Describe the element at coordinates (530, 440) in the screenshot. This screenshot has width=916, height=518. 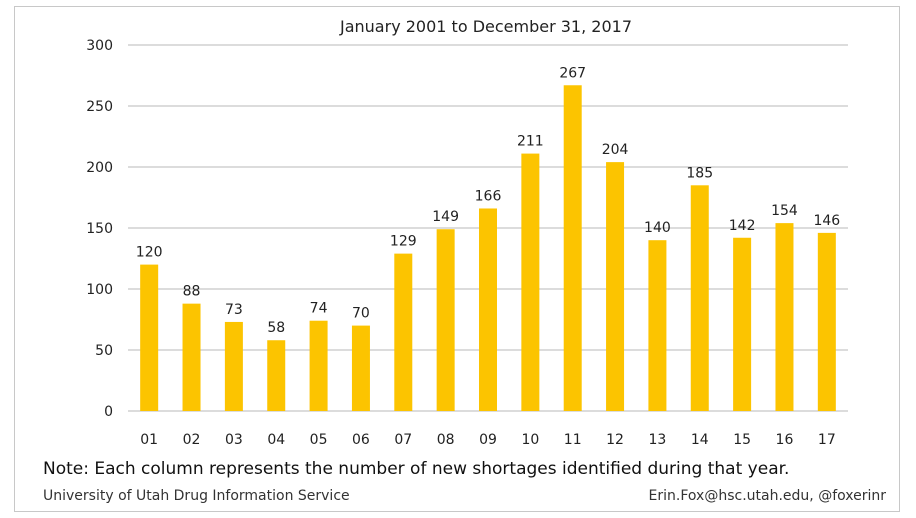
I see `x-tick-label: 10` at that location.